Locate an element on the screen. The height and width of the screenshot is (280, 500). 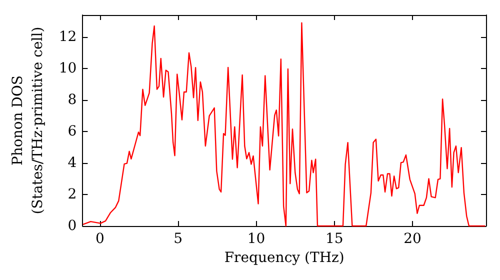
y-axis-title: Phonon DOS (States/THz·primitive cell) is located at coordinates (28, 120).